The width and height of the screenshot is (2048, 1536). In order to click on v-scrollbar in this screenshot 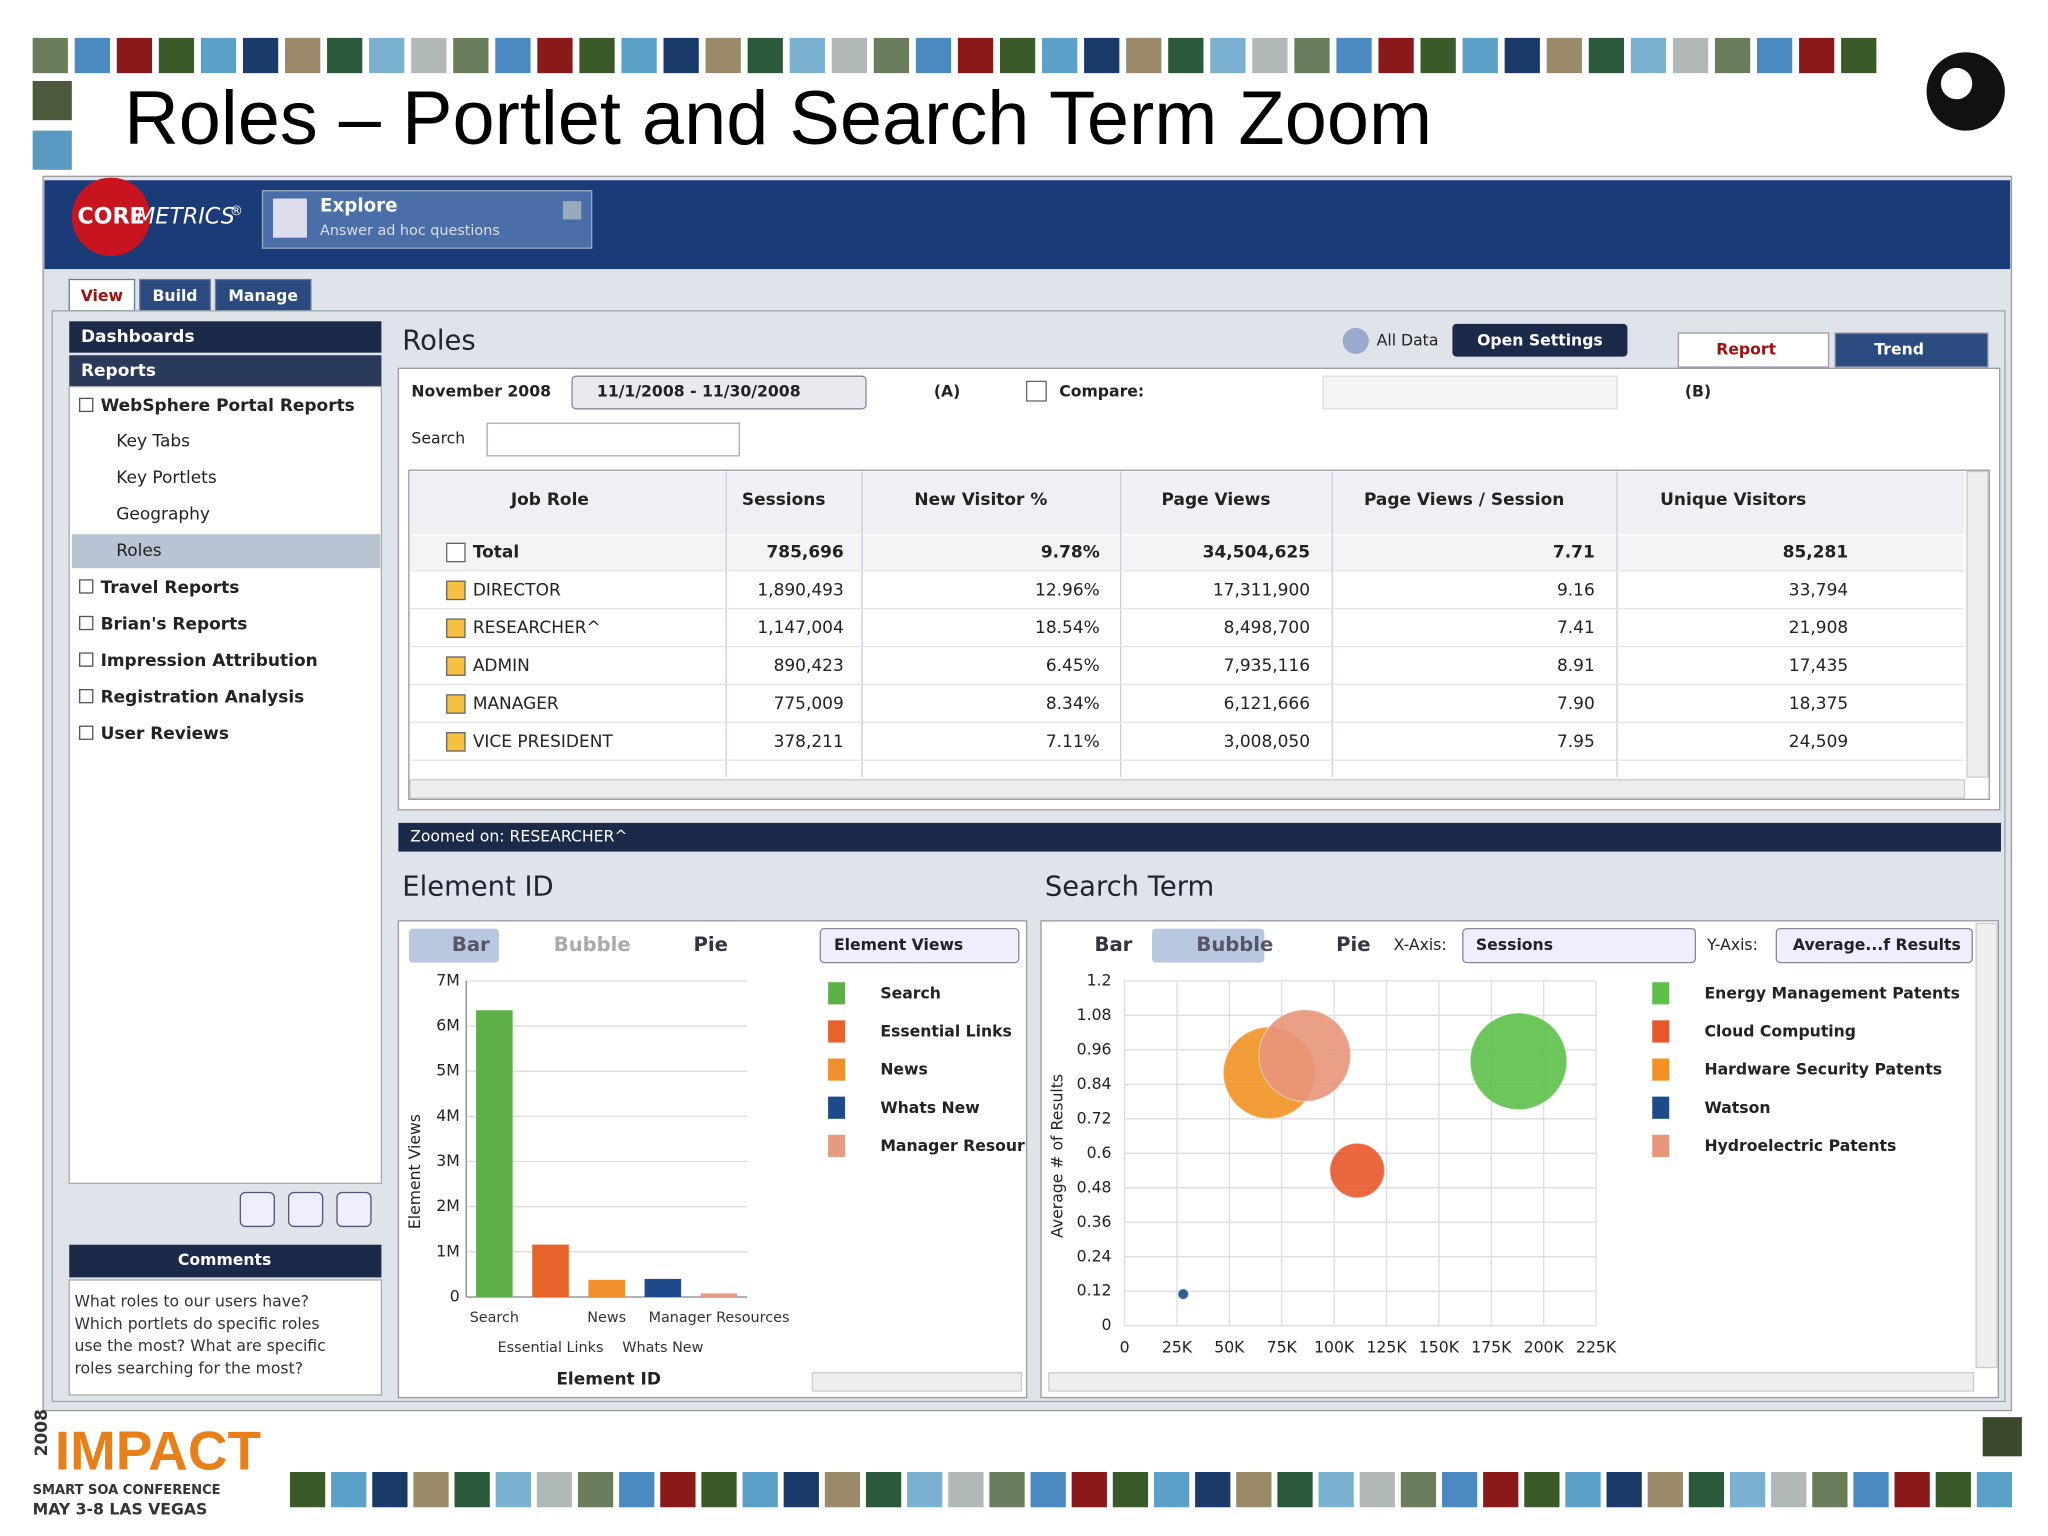, I will do `click(1986, 1145)`.